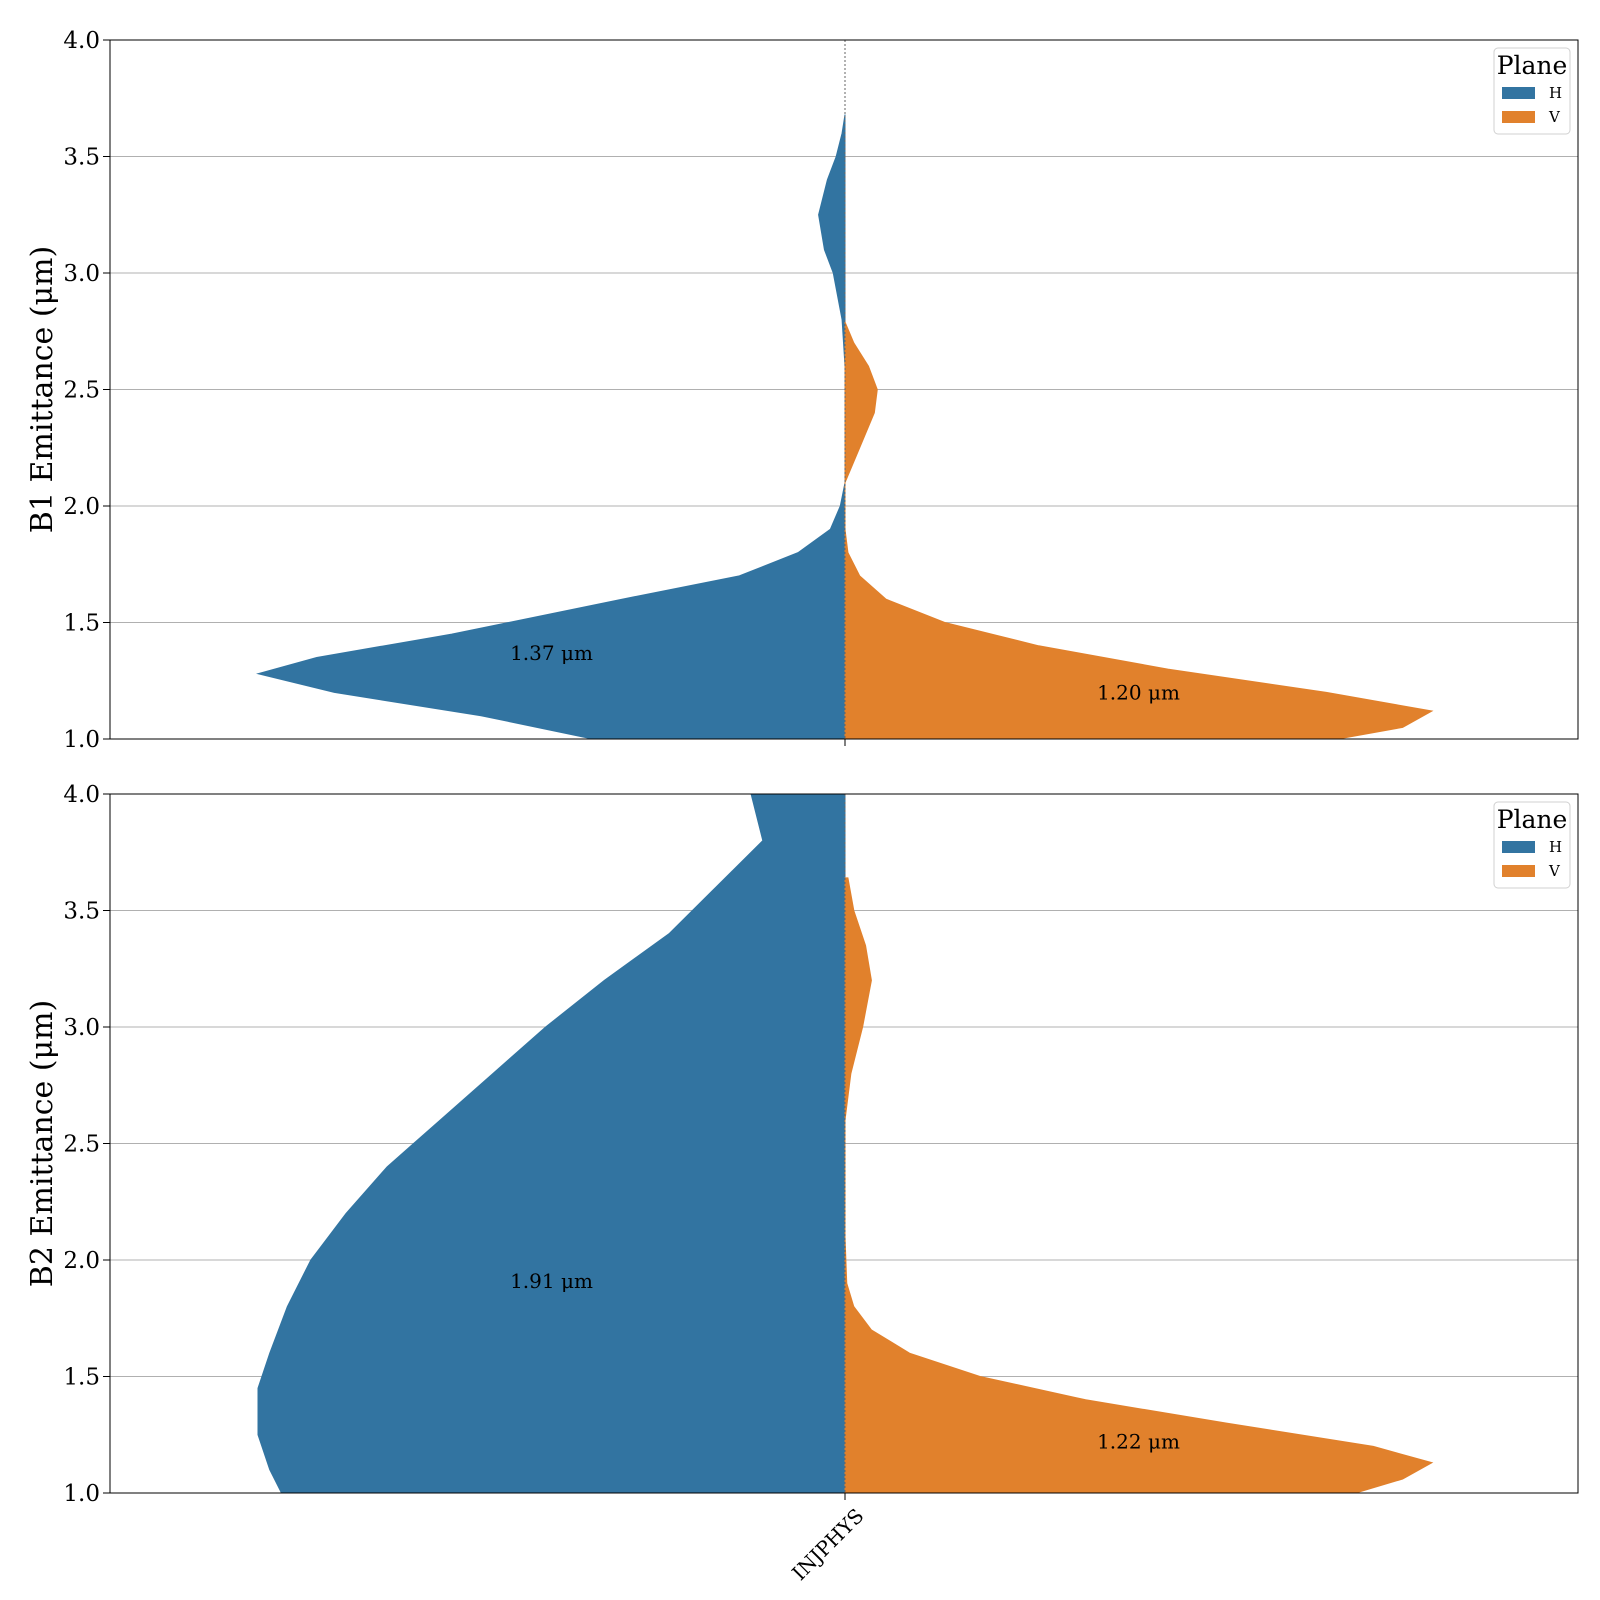 The height and width of the screenshot is (1600, 1600). Describe the element at coordinates (551, 1281) in the screenshot. I see `median-annotation: 1.91 μm` at that location.